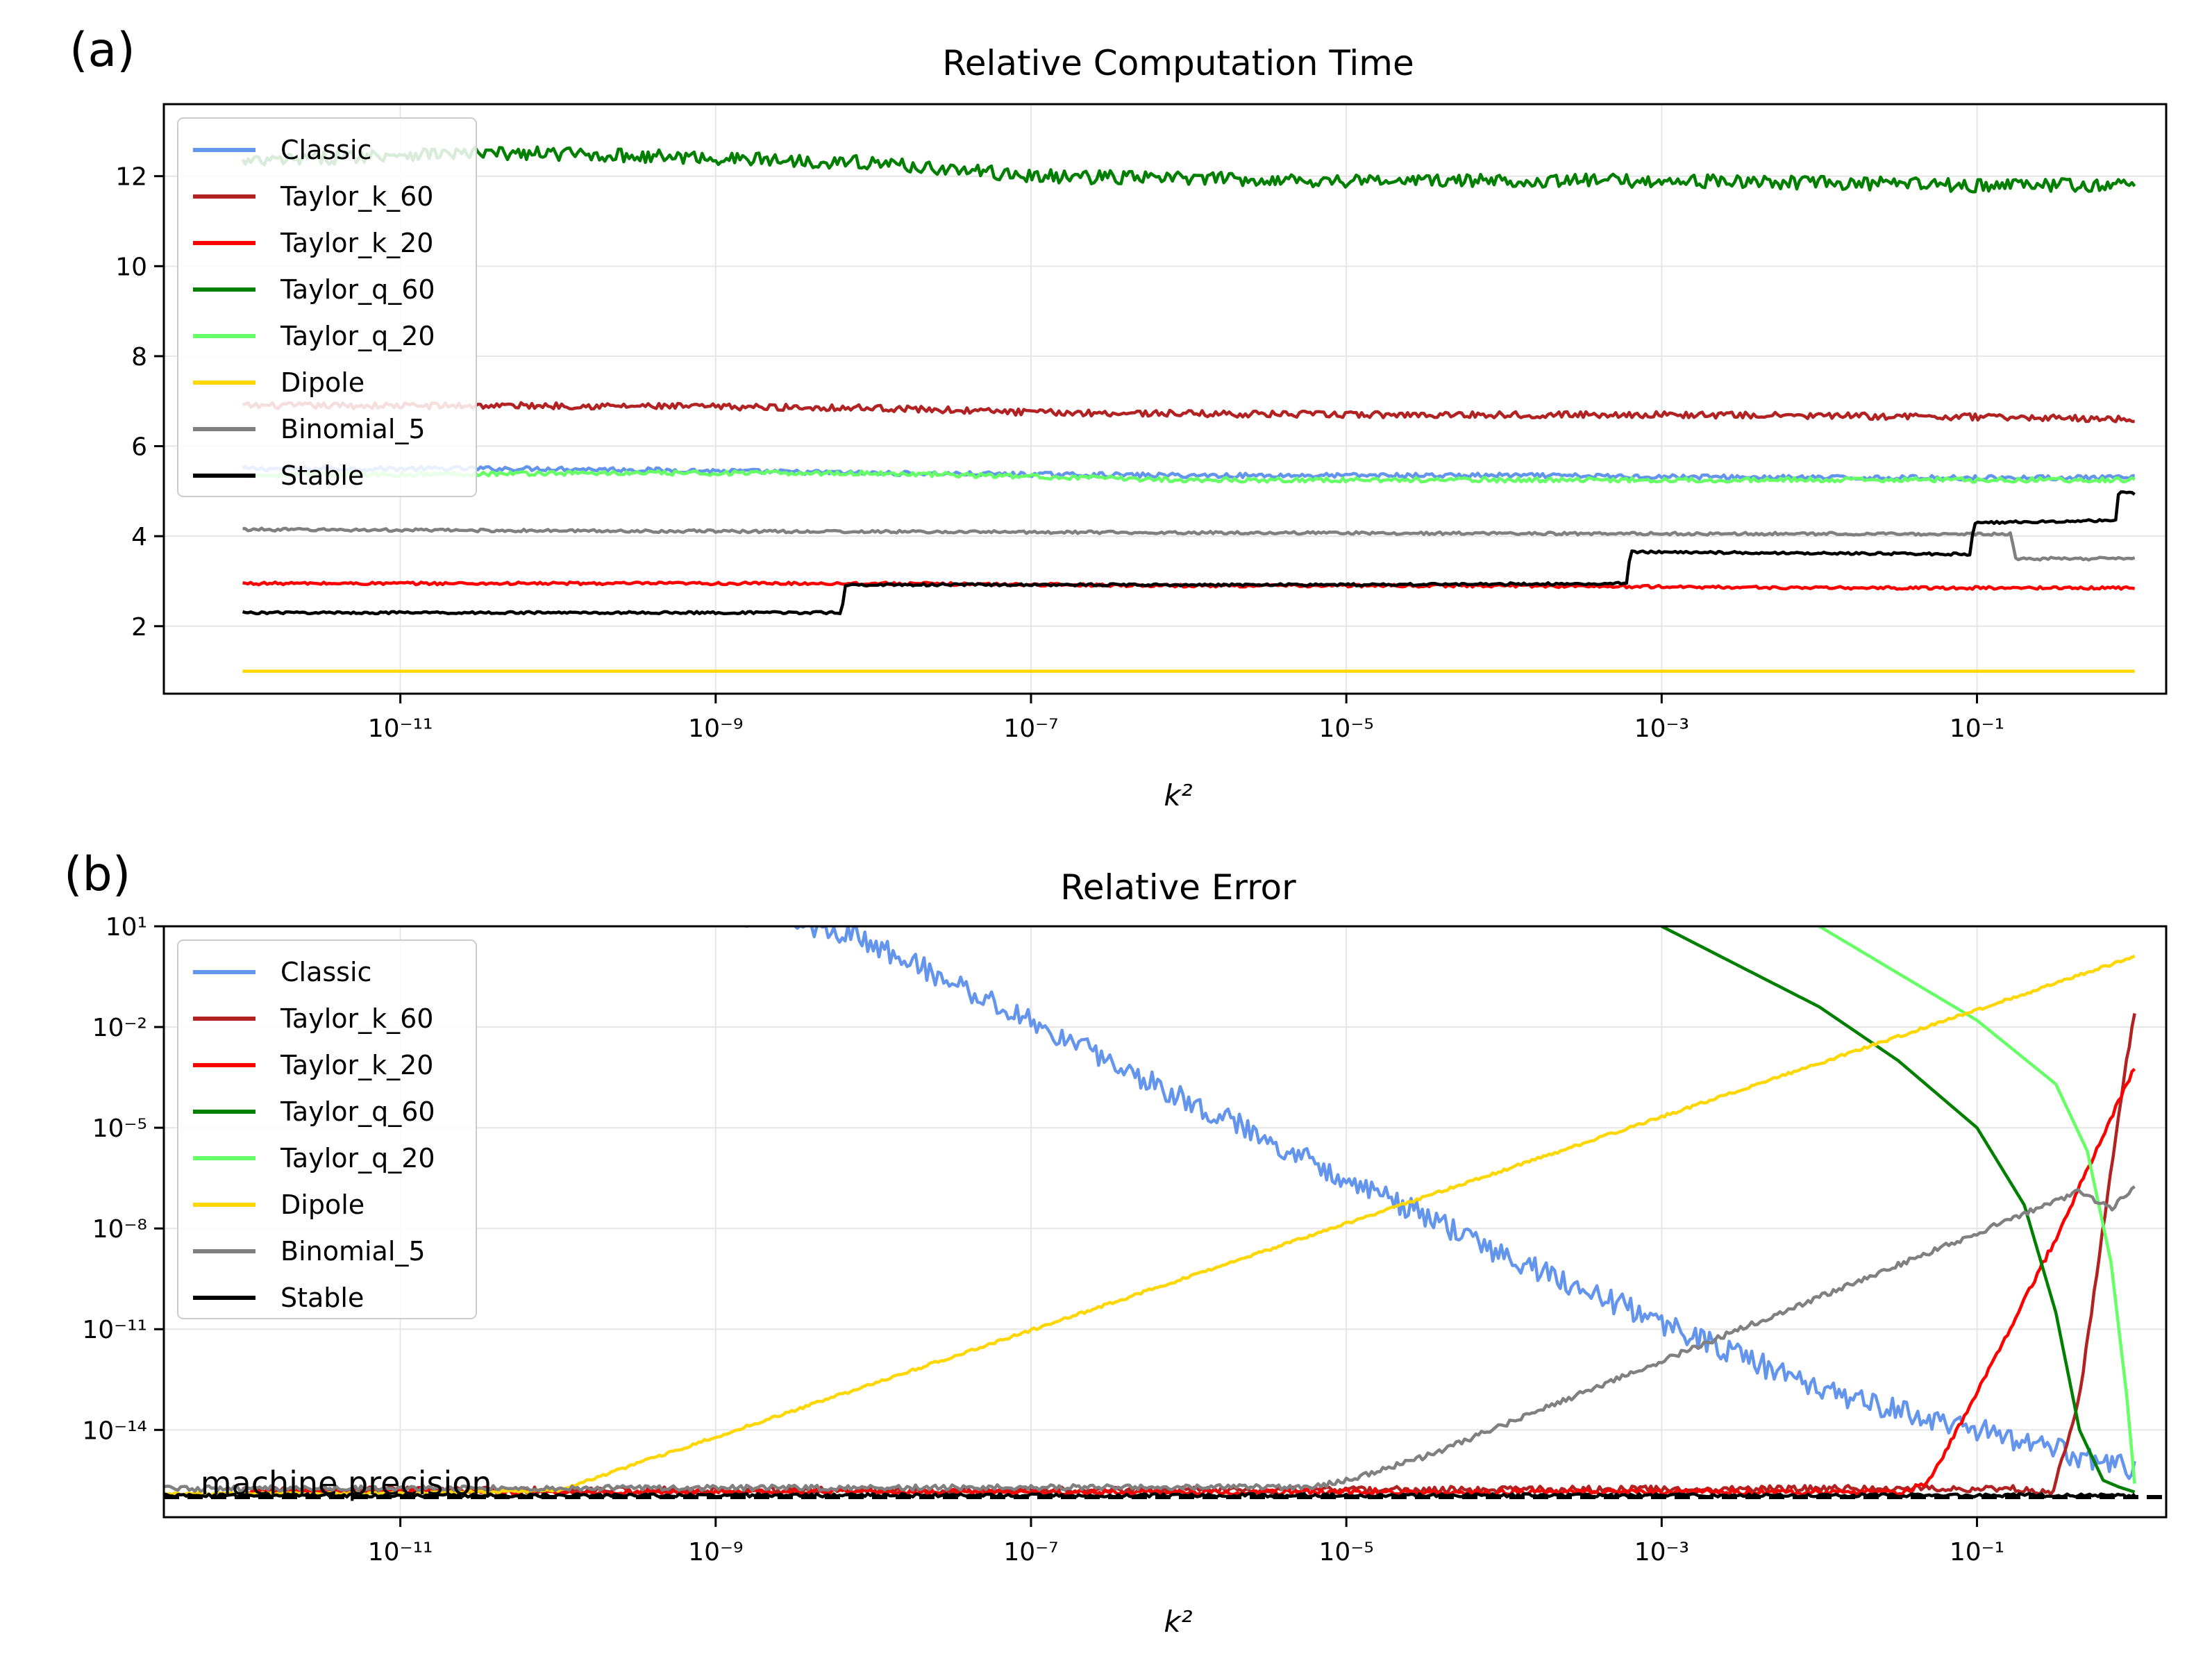  Describe the element at coordinates (119, 1028) in the screenshot. I see `y-tick-label: 10⁻²` at that location.